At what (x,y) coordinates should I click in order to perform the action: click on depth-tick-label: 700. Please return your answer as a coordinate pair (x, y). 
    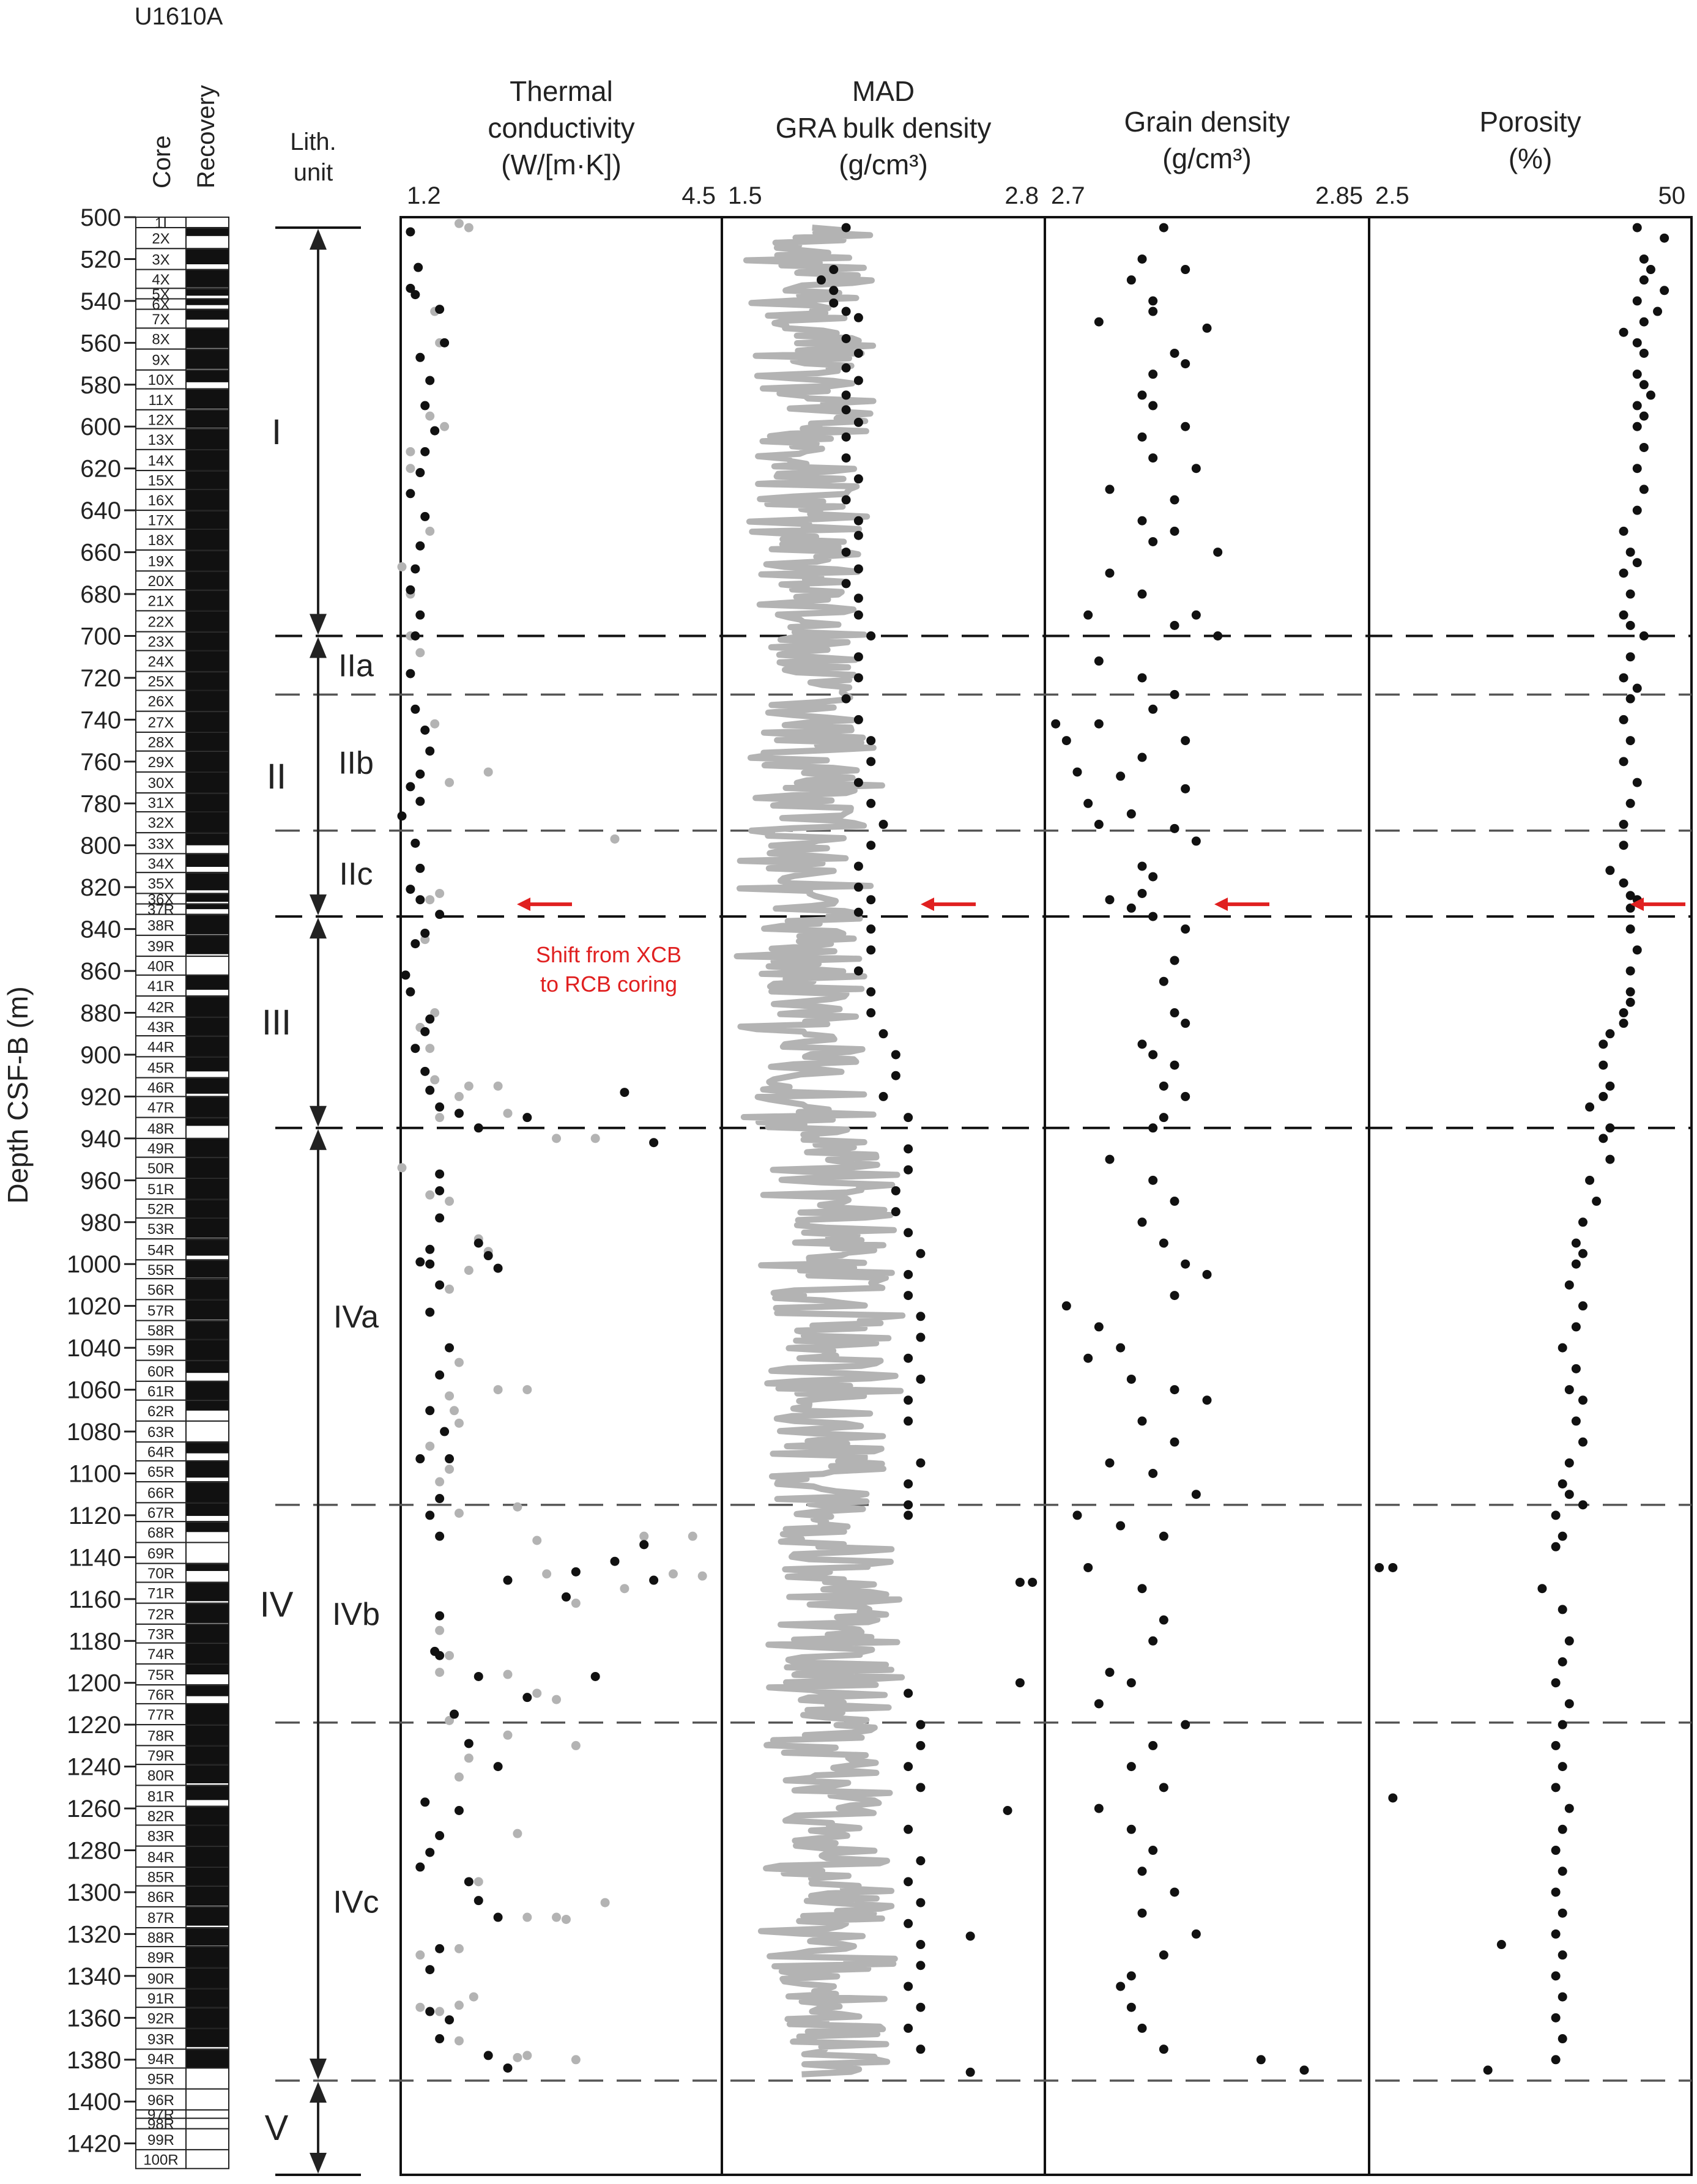
    Looking at the image, I should click on (101, 637).